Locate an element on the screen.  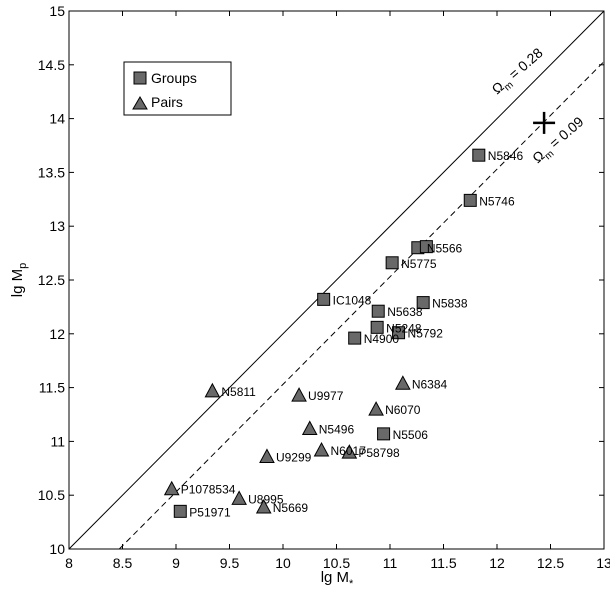
point-label: U8995 is located at coordinates (266, 499).